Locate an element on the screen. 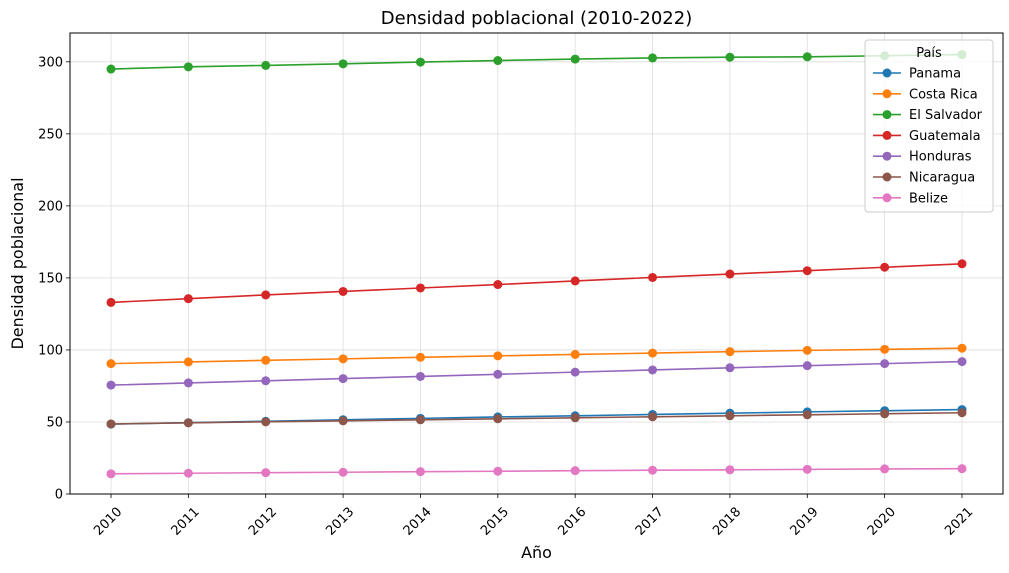  legend-label-nicaragua: Nicaragua is located at coordinates (942, 178).